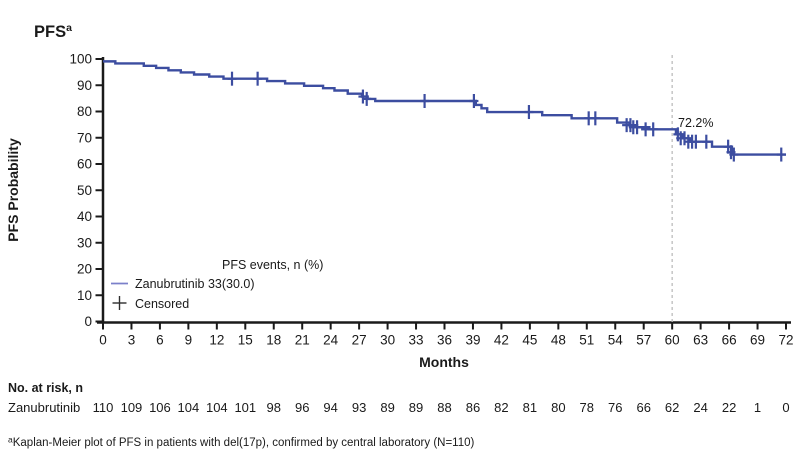 Image resolution: width=808 pixels, height=466 pixels. I want to click on y-tick-label: 10, so click(84, 295).